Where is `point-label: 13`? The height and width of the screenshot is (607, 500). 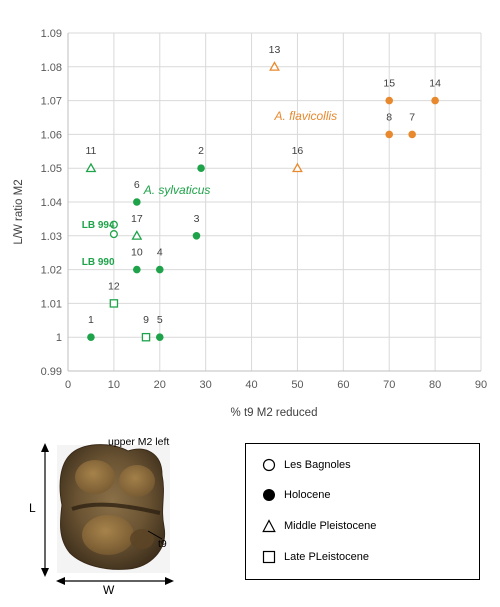 point-label: 13 is located at coordinates (275, 50).